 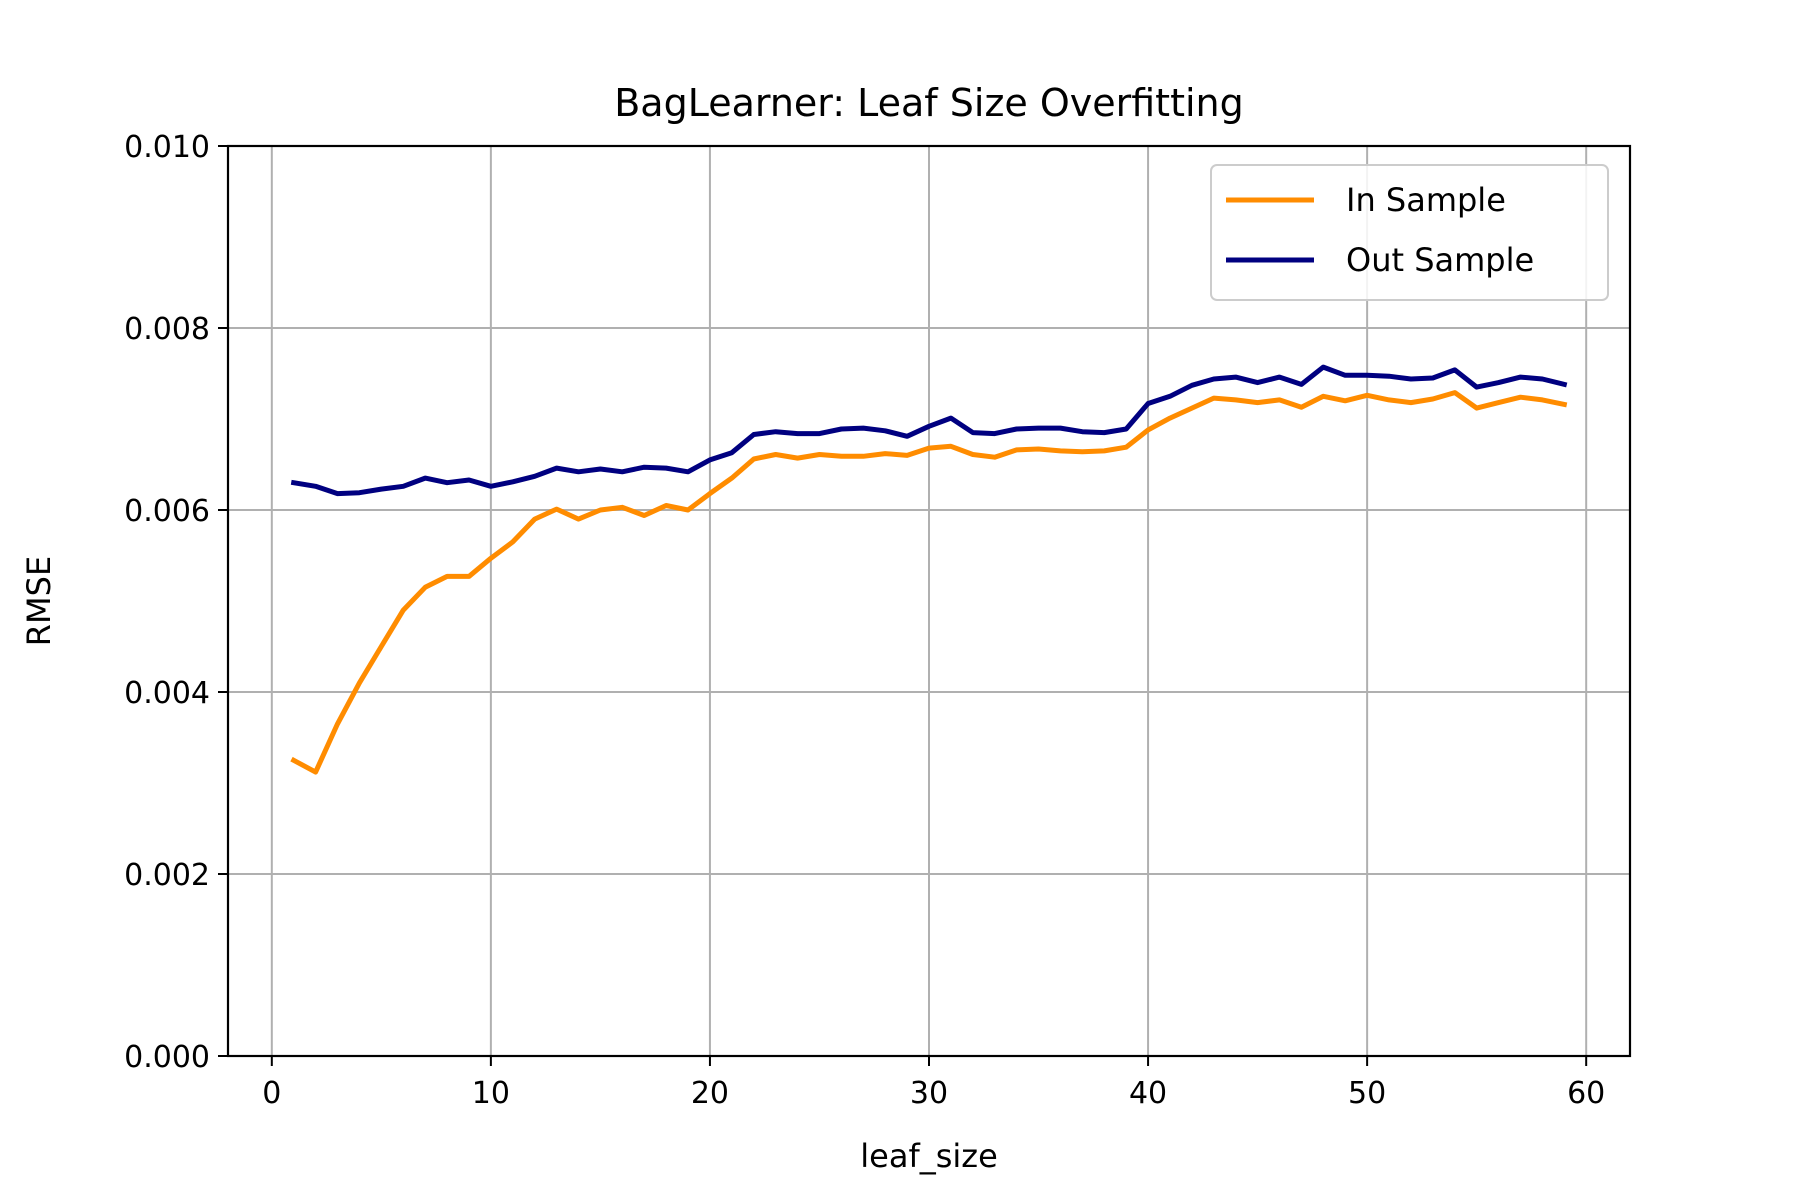 What do you see at coordinates (167, 1057) in the screenshot?
I see `y-tick-label: 0.000` at bounding box center [167, 1057].